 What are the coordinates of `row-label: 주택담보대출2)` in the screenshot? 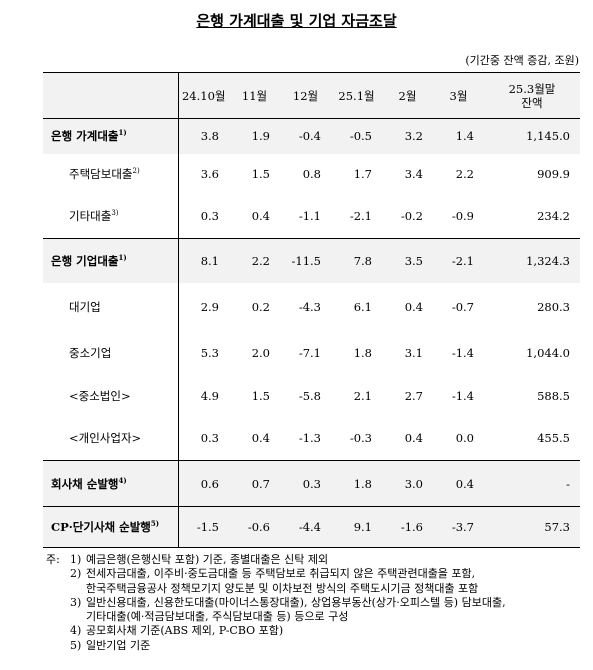 It's located at (111, 173).